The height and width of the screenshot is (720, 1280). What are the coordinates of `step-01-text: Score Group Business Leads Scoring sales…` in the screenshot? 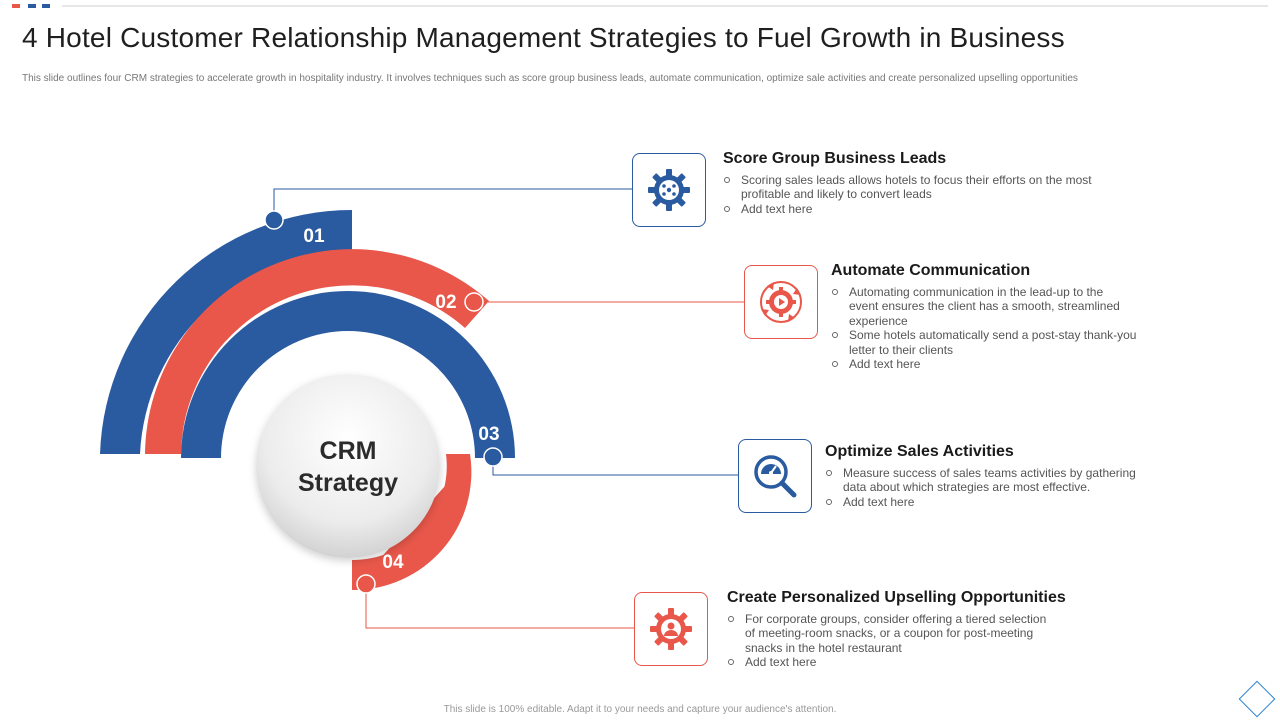 It's located at (913, 183).